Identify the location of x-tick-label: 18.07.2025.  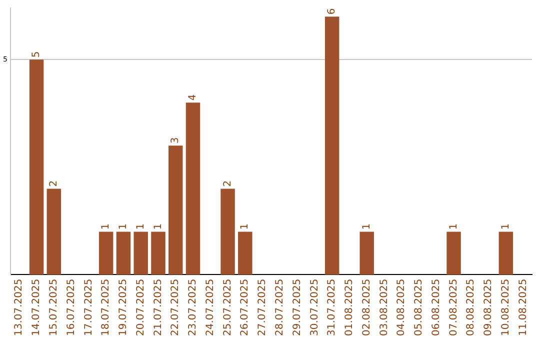
(106, 307).